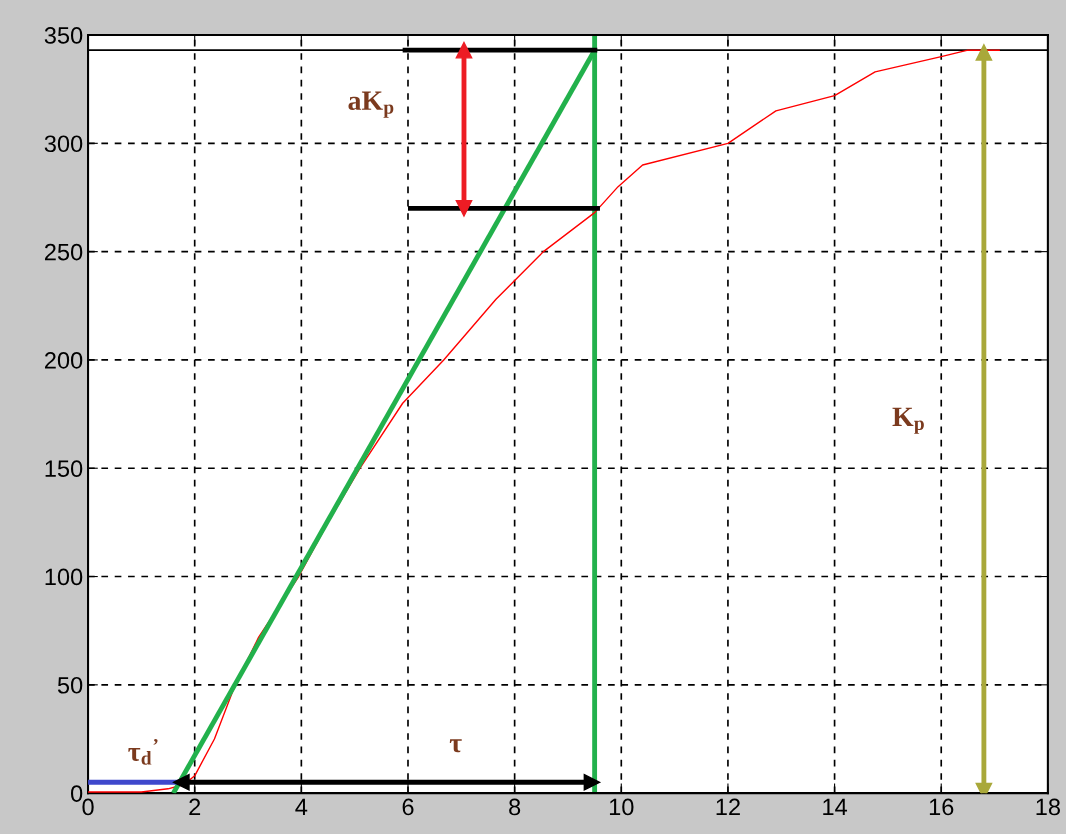 The height and width of the screenshot is (834, 1066). Describe the element at coordinates (621, 807) in the screenshot. I see `x-tick-label: 10` at that location.